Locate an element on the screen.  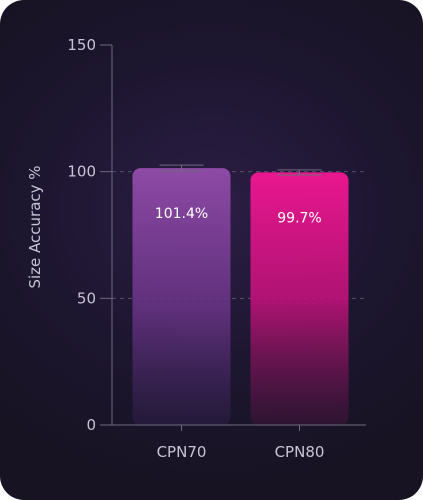
y-tick-label-150: 150 is located at coordinates (81, 45).